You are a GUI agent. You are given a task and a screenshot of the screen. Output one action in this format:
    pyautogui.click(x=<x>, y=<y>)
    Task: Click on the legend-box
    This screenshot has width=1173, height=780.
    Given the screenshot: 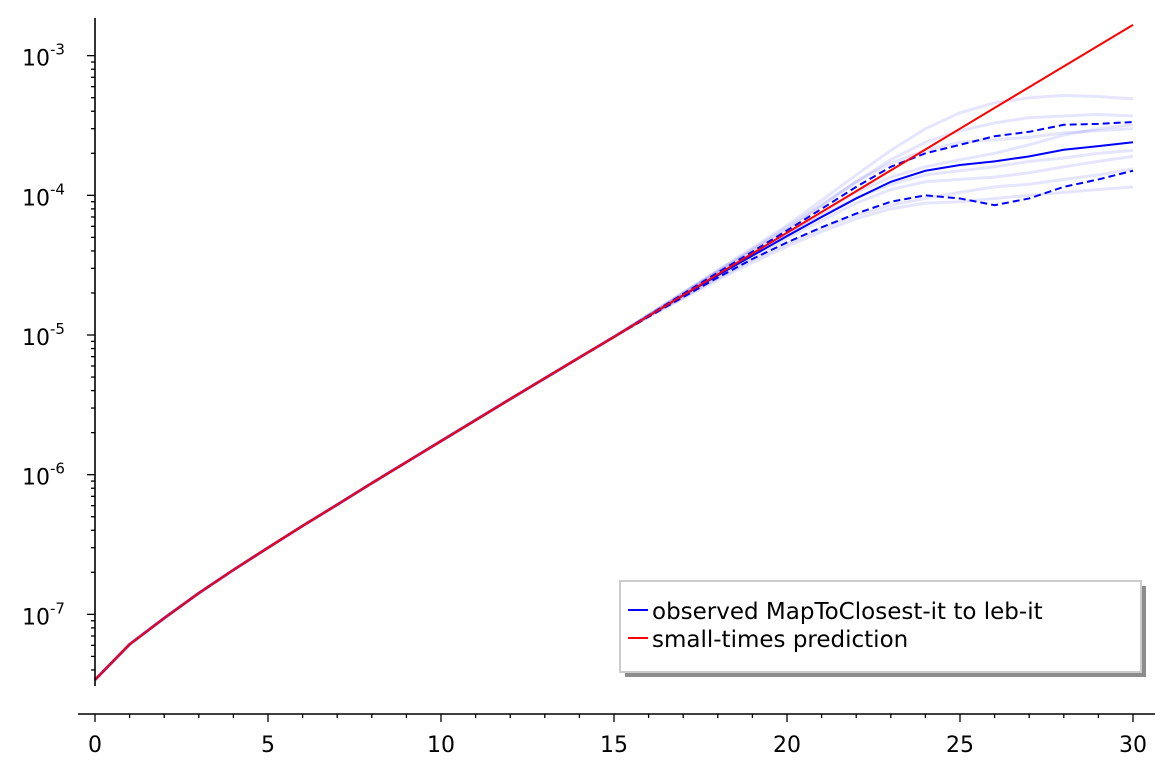 What is the action you would take?
    pyautogui.click(x=880, y=626)
    